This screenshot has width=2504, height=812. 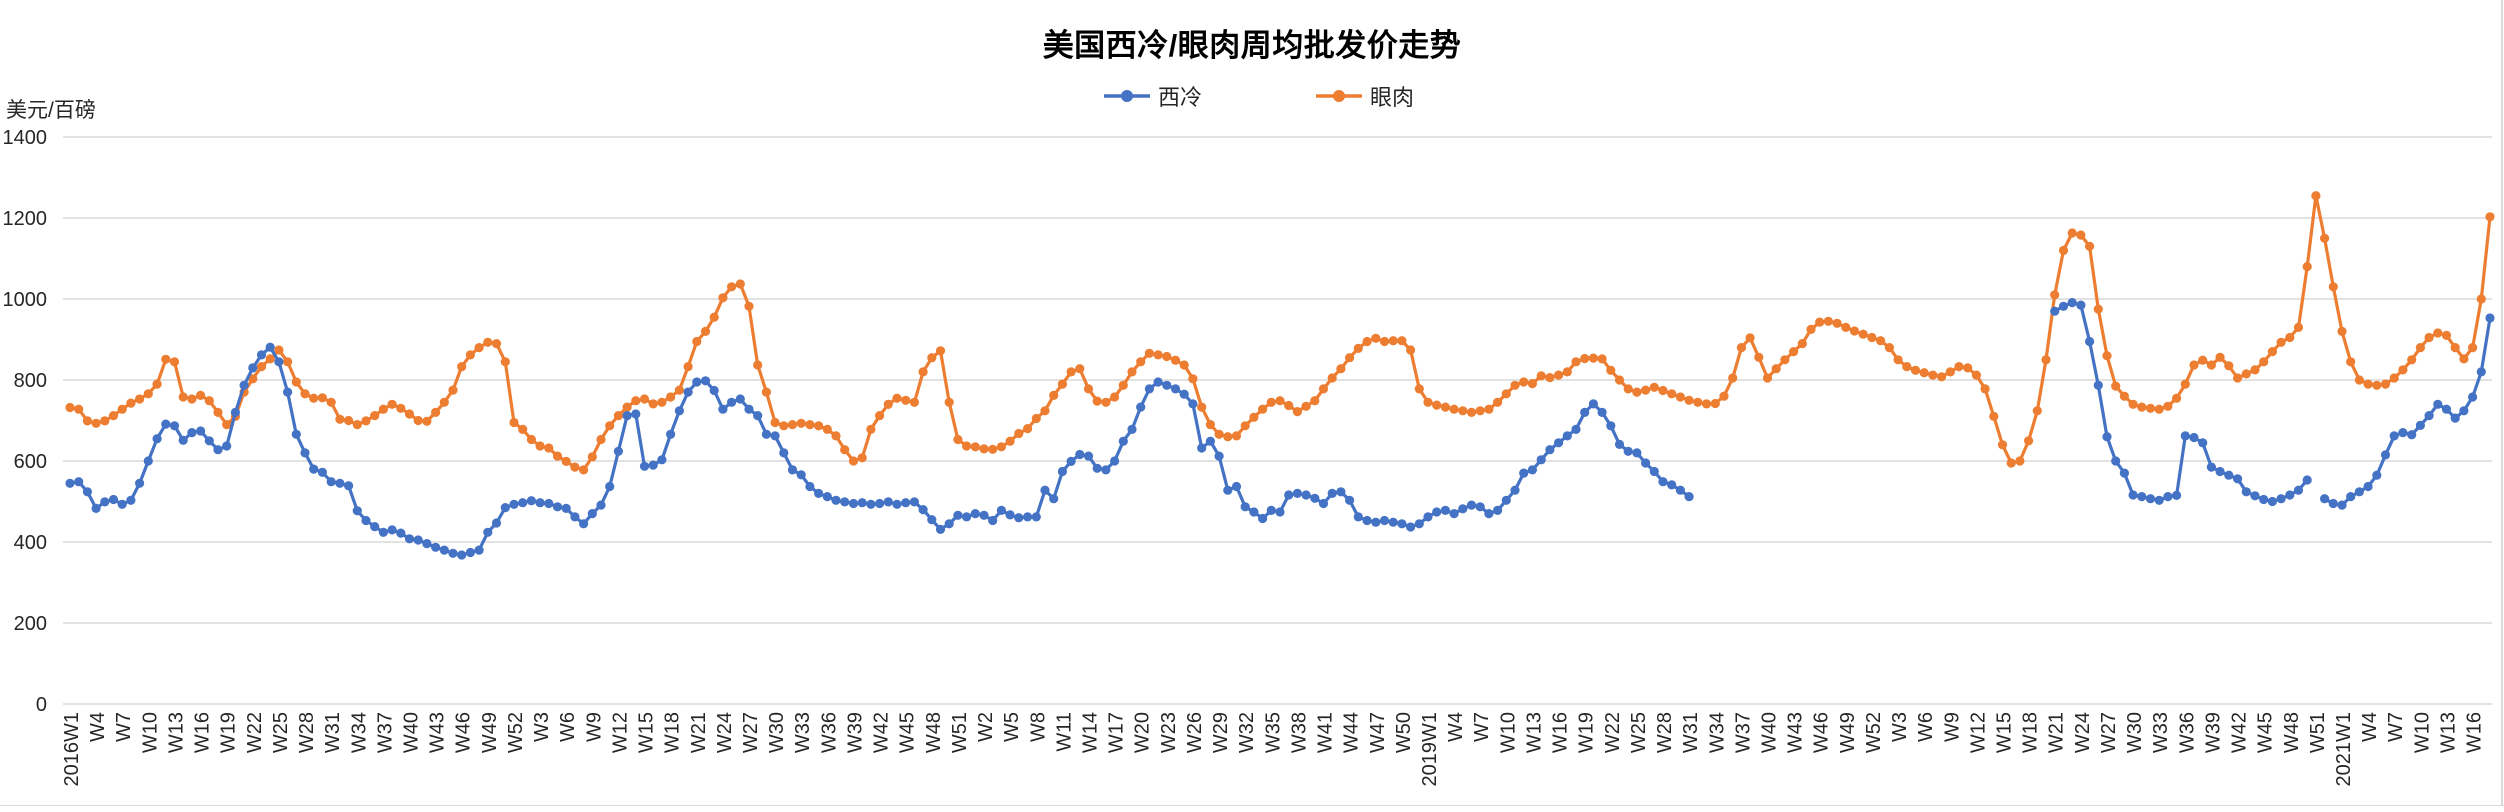 I want to click on y-axis-label: 200, so click(x=30, y=624).